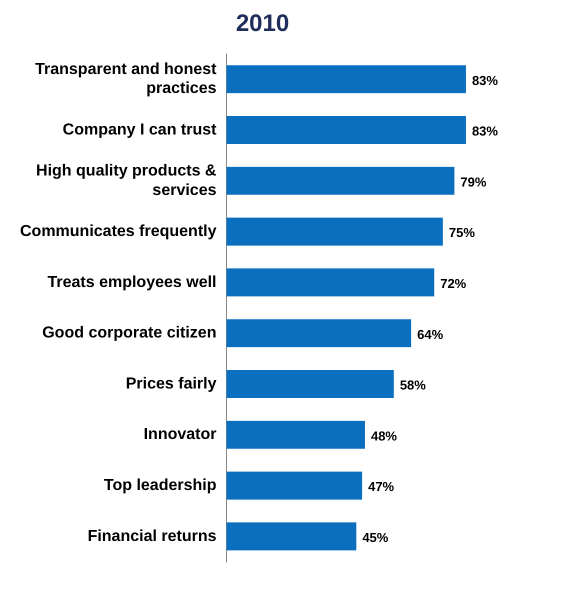 Image resolution: width=565 pixels, height=591 pixels. Describe the element at coordinates (118, 231) in the screenshot. I see `y-tick-label: Communicates frequently` at that location.